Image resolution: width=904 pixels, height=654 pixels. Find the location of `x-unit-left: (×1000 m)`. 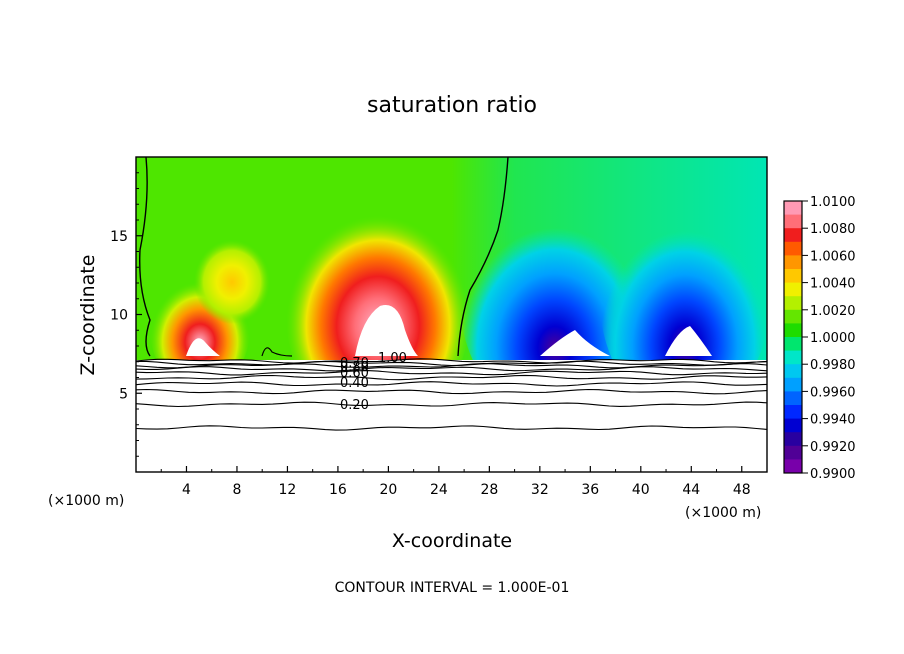

x-unit-left: (×1000 m) is located at coordinates (86, 501).